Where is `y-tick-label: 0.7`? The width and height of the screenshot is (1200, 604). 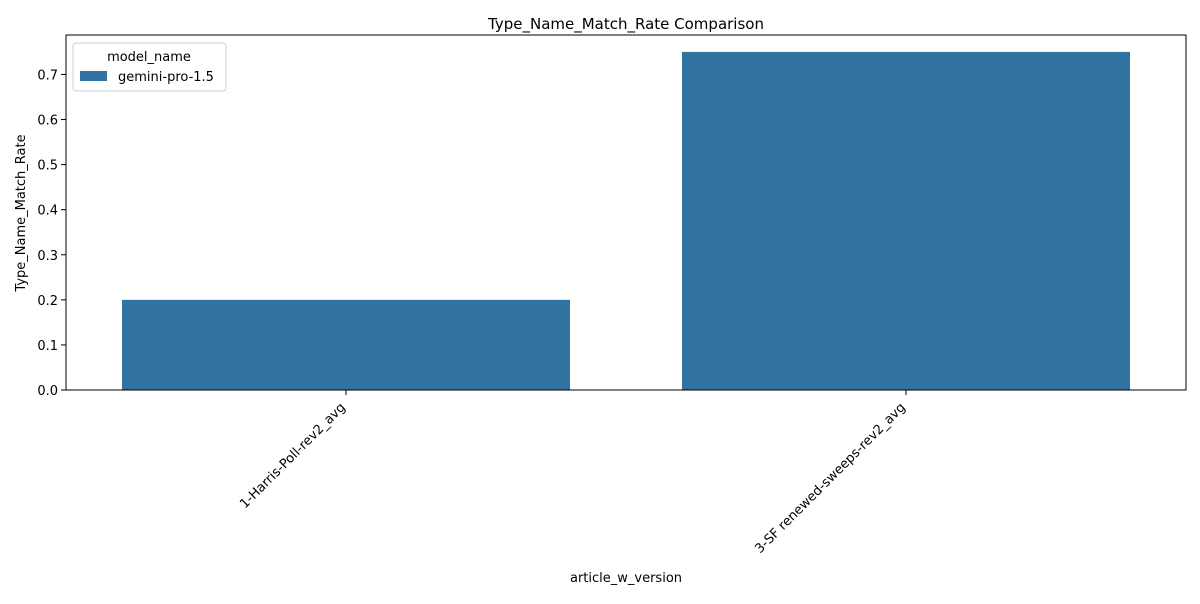
y-tick-label: 0.7 is located at coordinates (47, 75).